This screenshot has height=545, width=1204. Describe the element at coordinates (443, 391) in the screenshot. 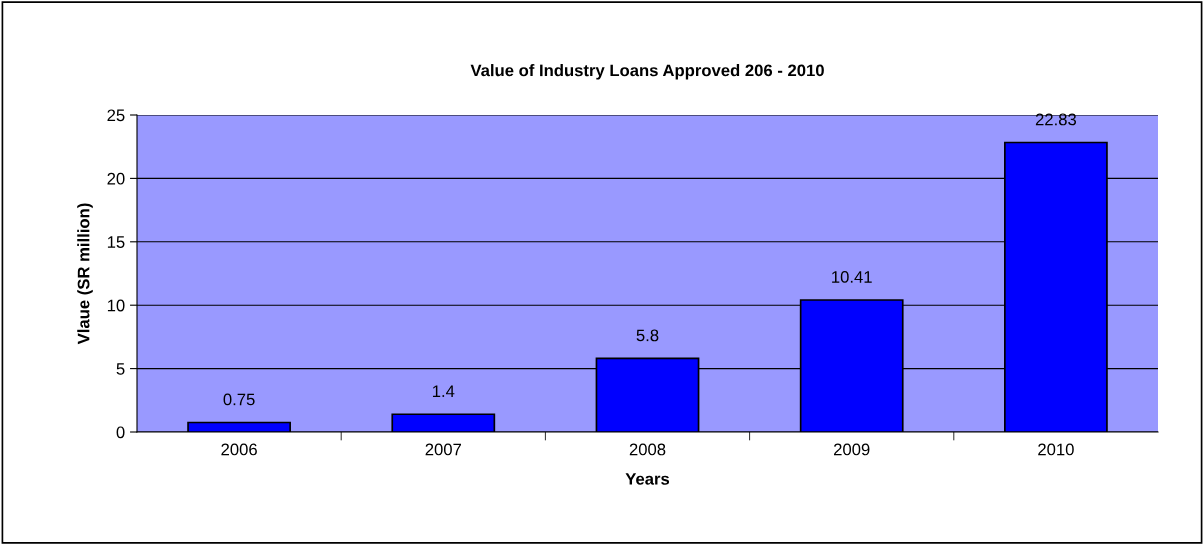

I see `data-label: 1.4` at that location.